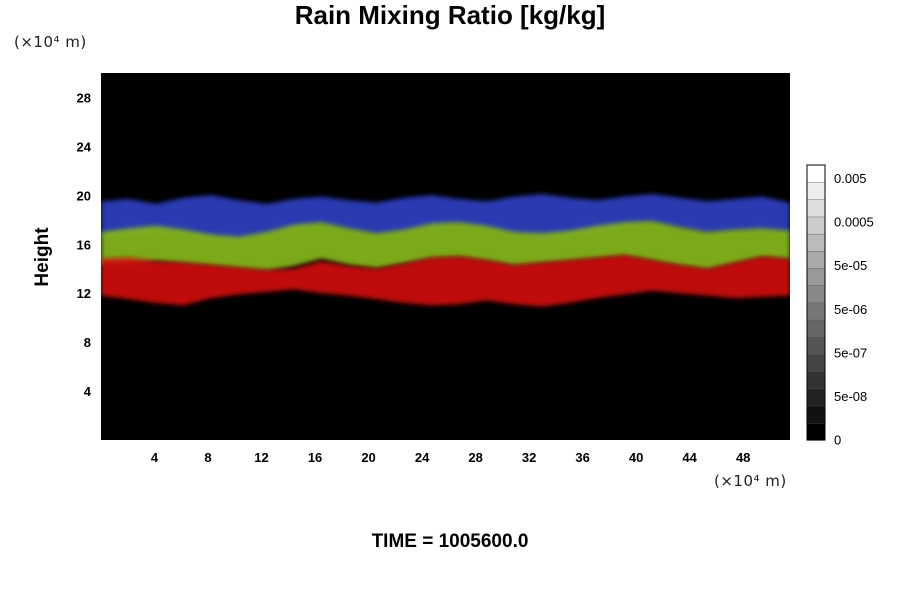  I want to click on colorbar-label: 0, so click(837, 440).